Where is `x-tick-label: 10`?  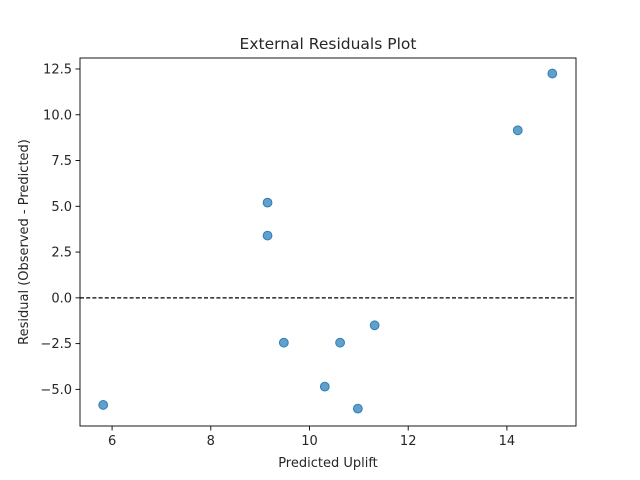 x-tick-label: 10 is located at coordinates (309, 441).